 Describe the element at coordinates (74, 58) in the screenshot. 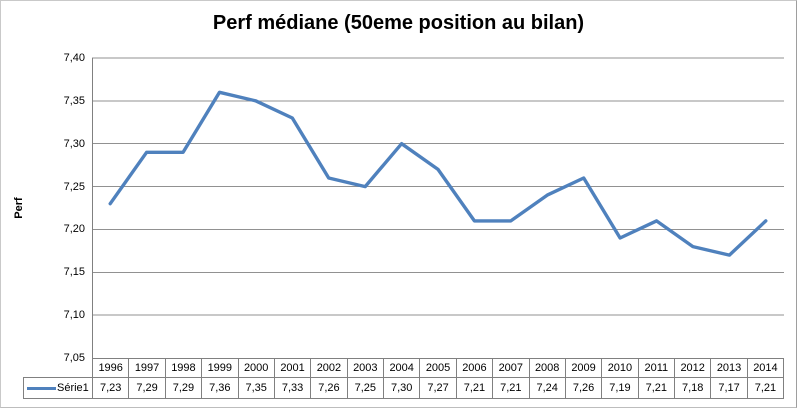

I see `y-axis-tick-label: 7,40` at that location.